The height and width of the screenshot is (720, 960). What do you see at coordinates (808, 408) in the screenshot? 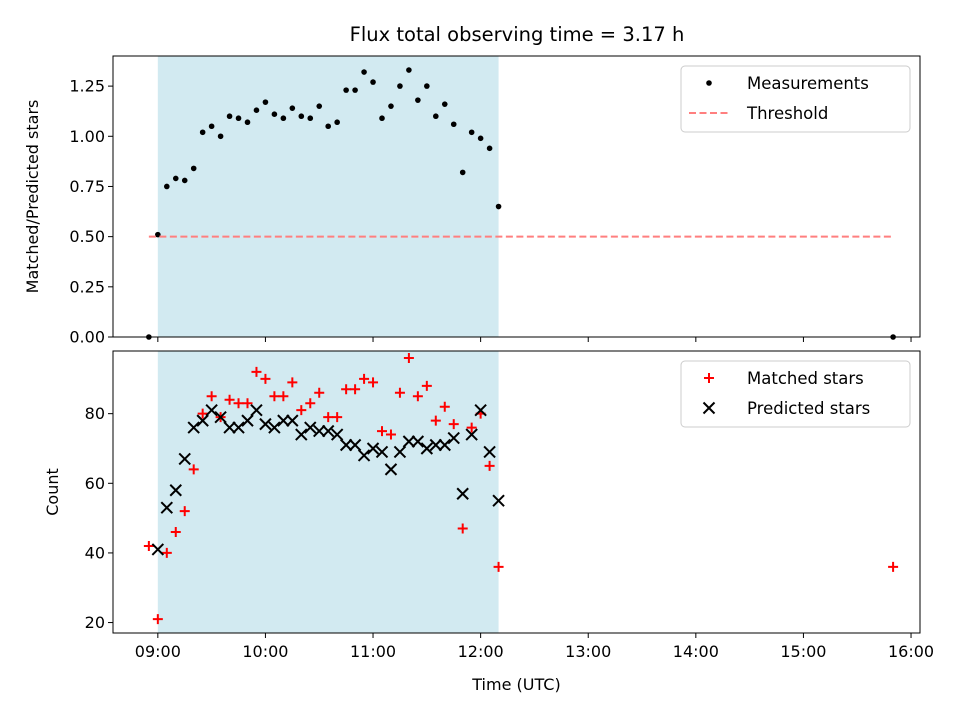
I see `legend-label: Predicted stars` at bounding box center [808, 408].